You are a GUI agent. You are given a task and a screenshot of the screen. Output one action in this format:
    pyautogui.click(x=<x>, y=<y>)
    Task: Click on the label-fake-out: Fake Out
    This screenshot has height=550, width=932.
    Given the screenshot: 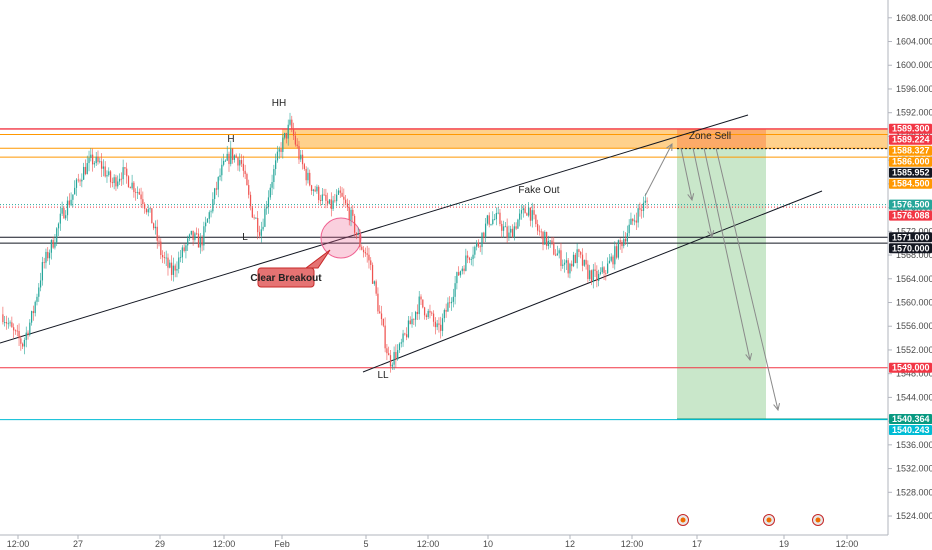 What is the action you would take?
    pyautogui.click(x=538, y=190)
    